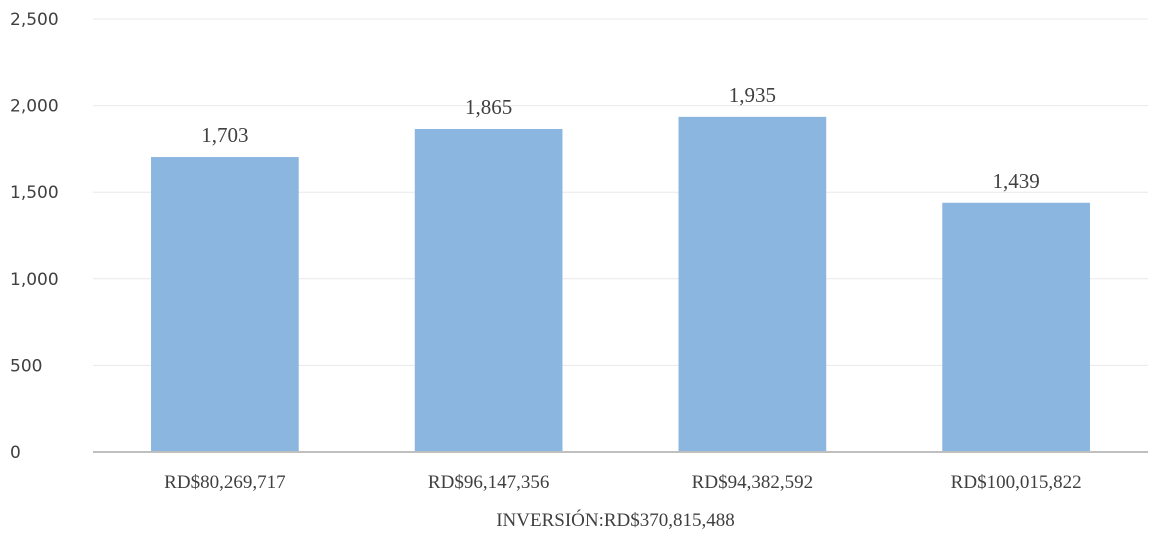  Describe the element at coordinates (34, 236) in the screenshot. I see `y-axis-ticks: 0 500 1,000 1,500 2,000 2,500` at that location.